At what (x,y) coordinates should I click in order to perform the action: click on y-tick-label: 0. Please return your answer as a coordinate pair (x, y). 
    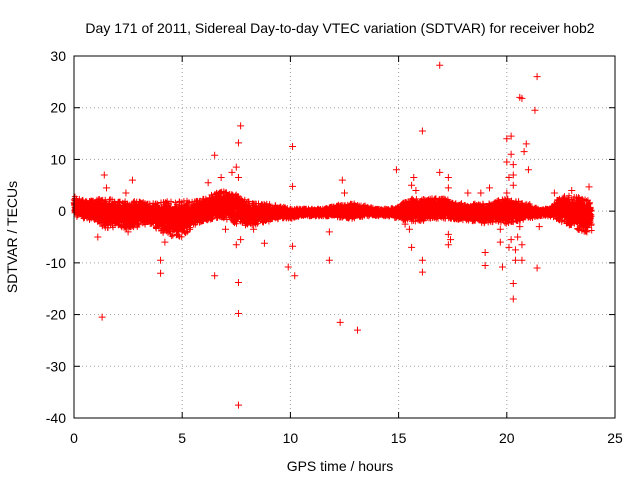
    Looking at the image, I should click on (62, 211).